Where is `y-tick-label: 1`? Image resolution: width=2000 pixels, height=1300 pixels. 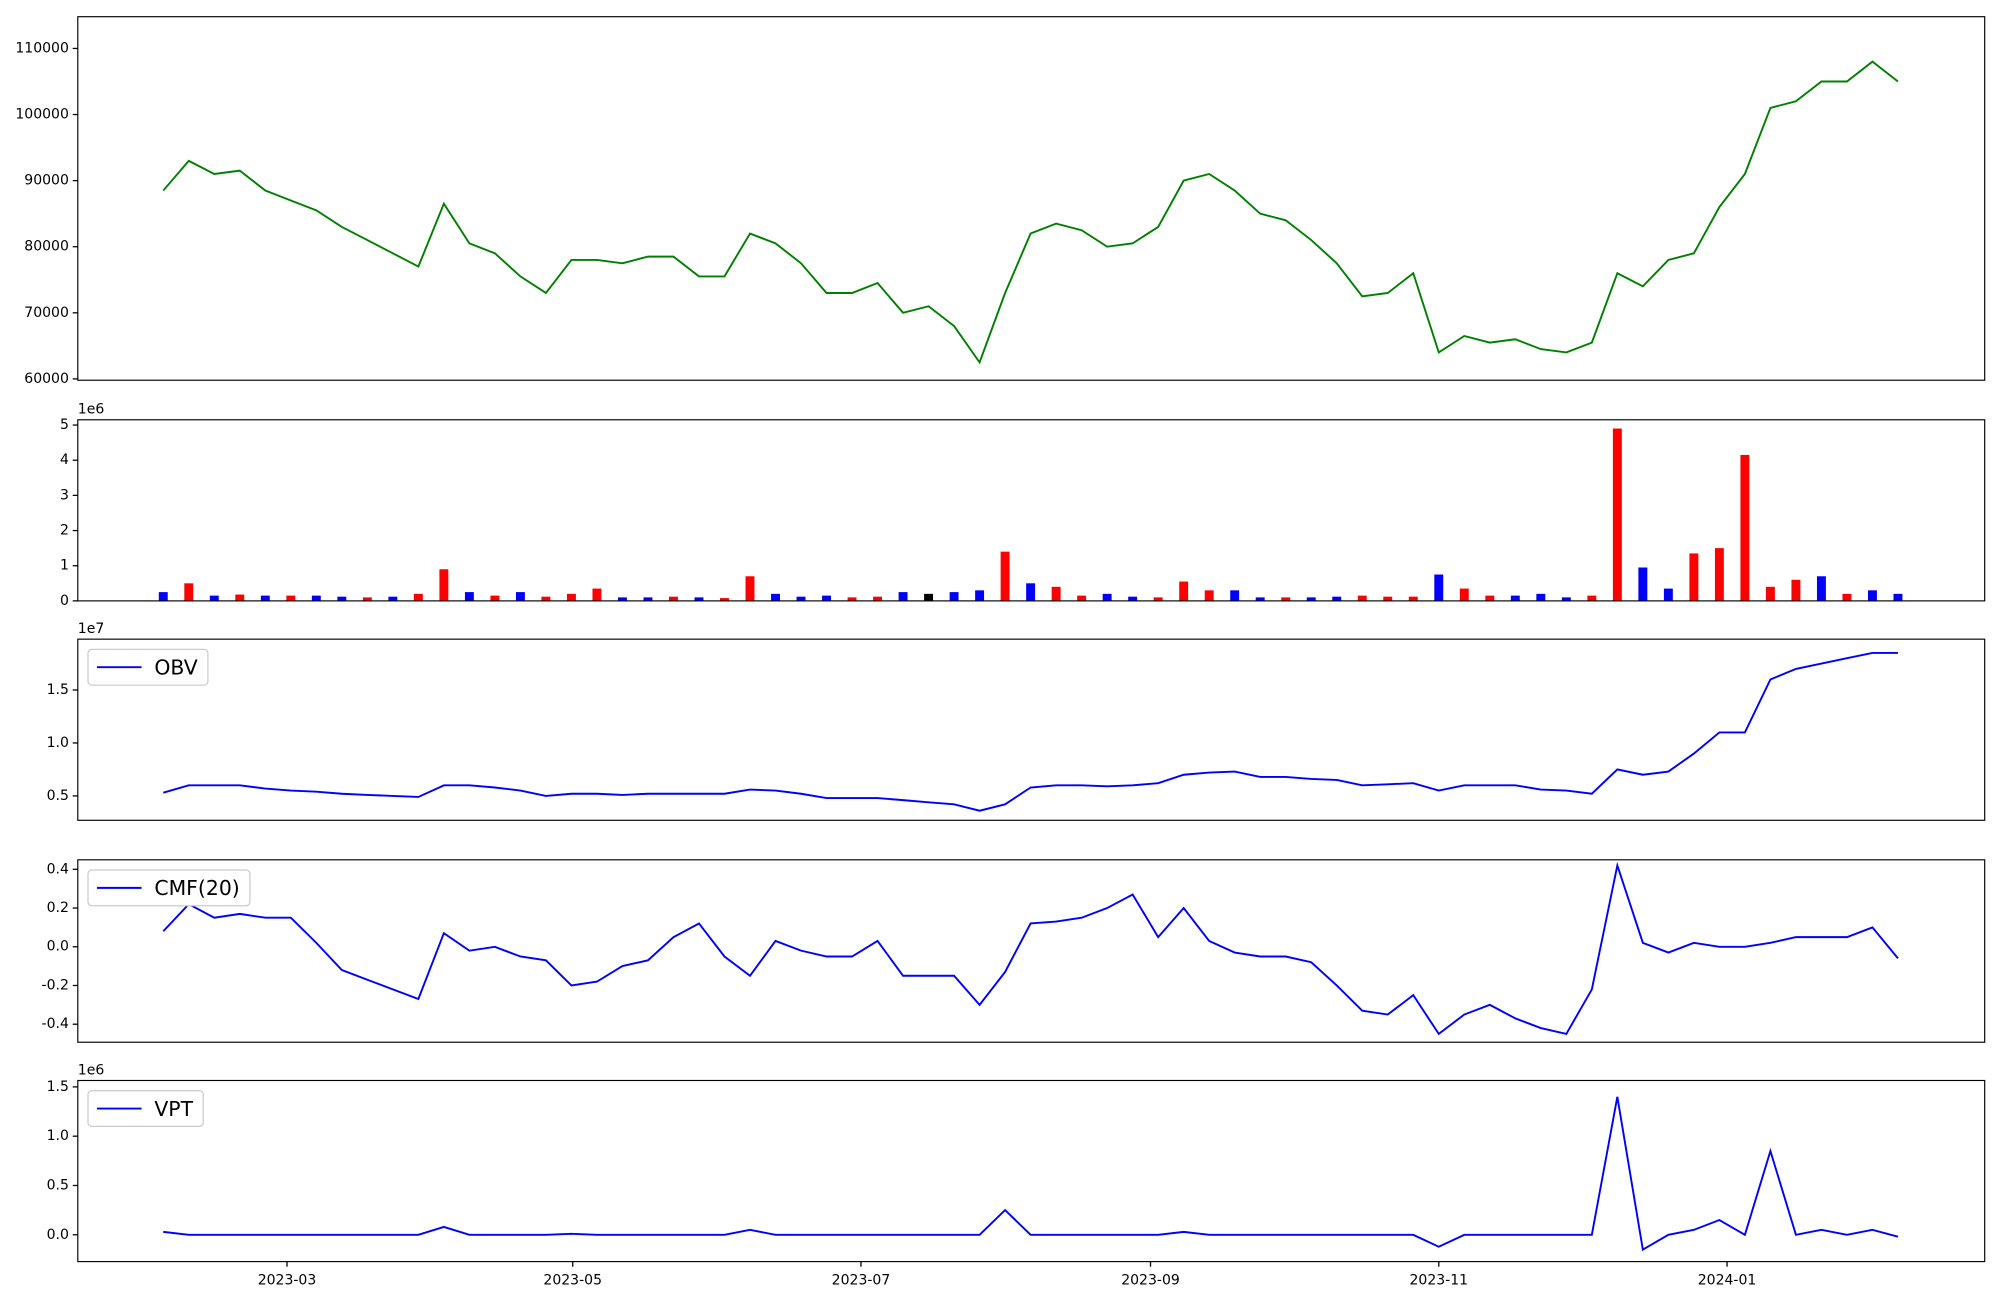 y-tick-label: 1 is located at coordinates (64, 566).